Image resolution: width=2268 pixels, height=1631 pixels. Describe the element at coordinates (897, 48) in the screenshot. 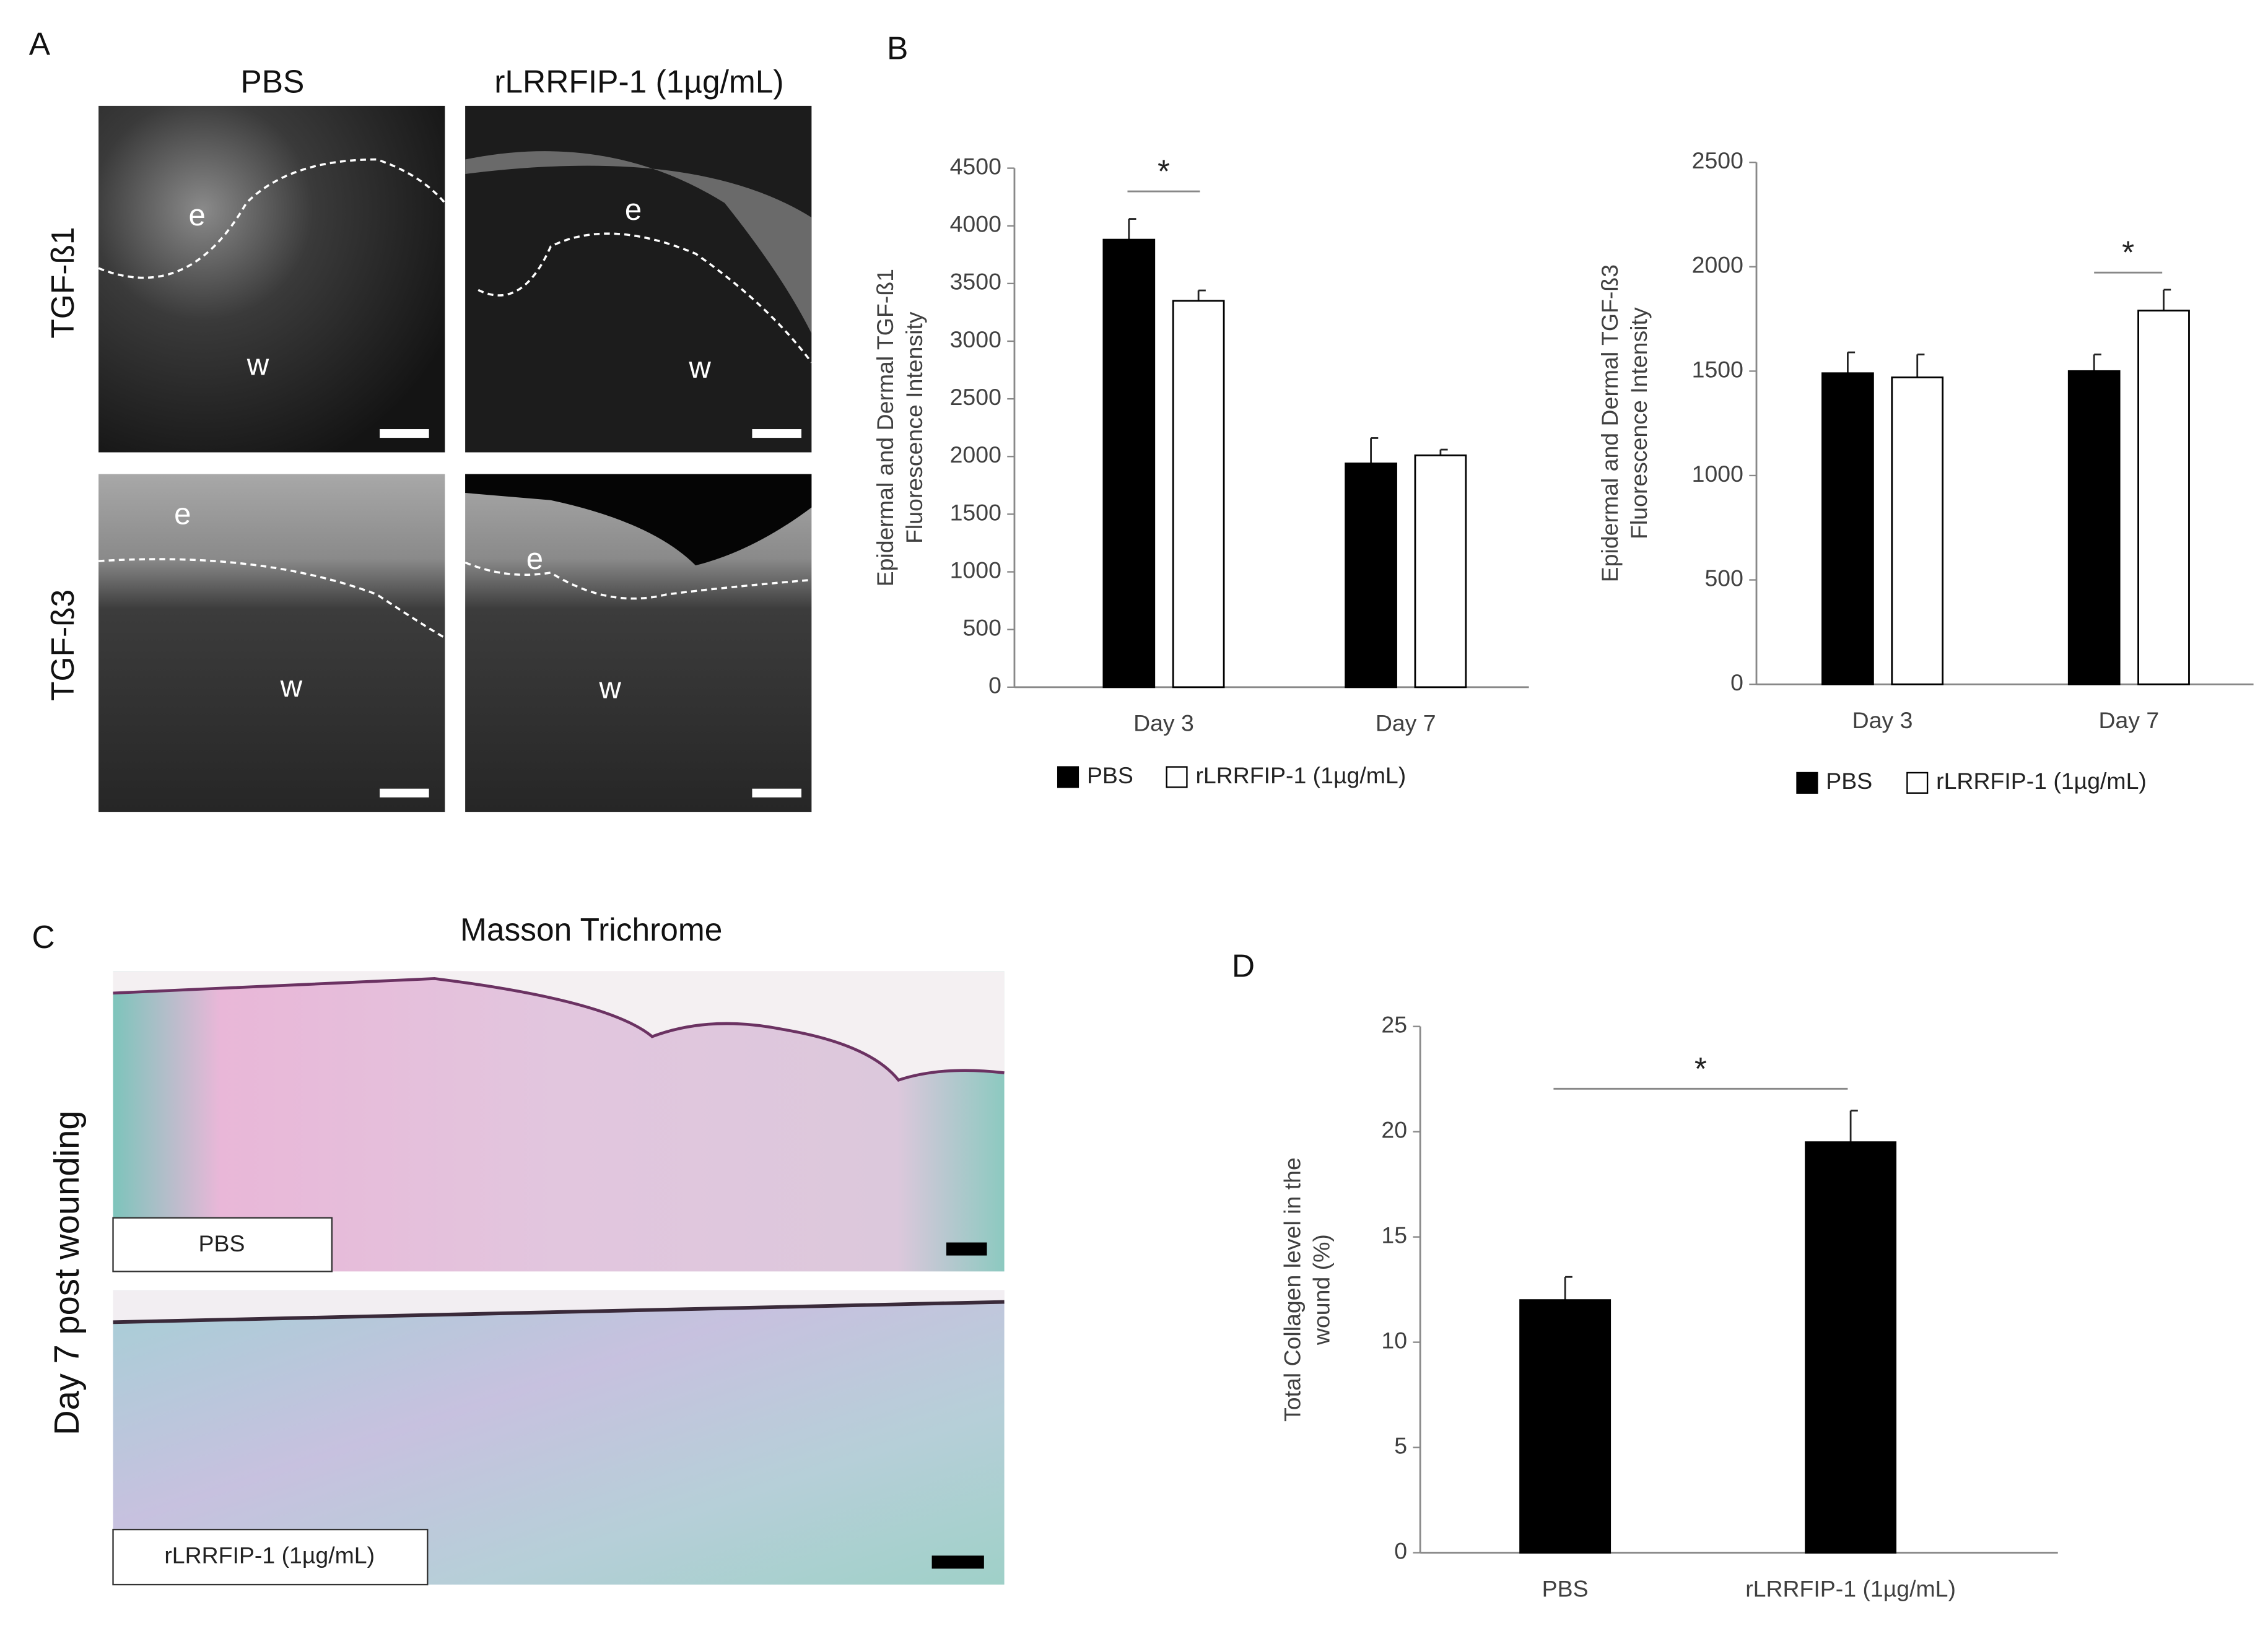

I see `panel-letter: B` at that location.